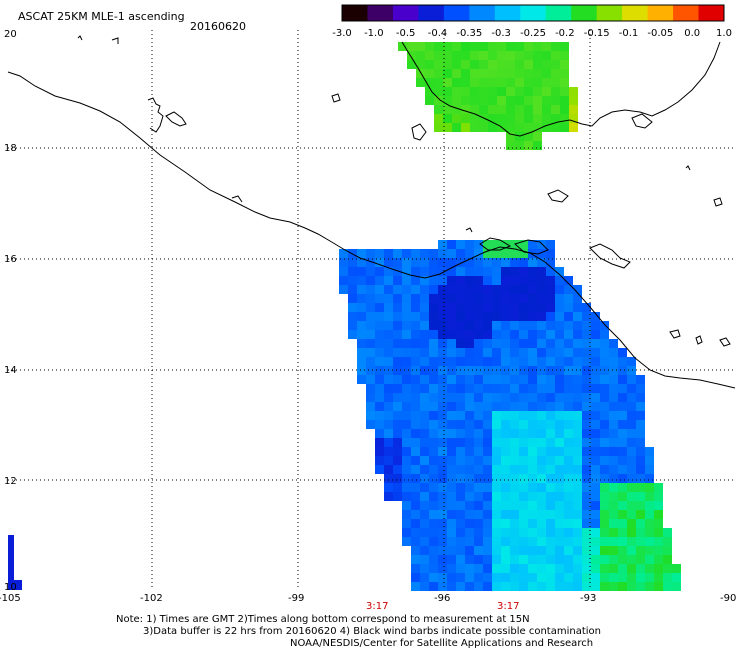 The image size is (740, 650). I want to click on lon-label: -96, so click(442, 598).